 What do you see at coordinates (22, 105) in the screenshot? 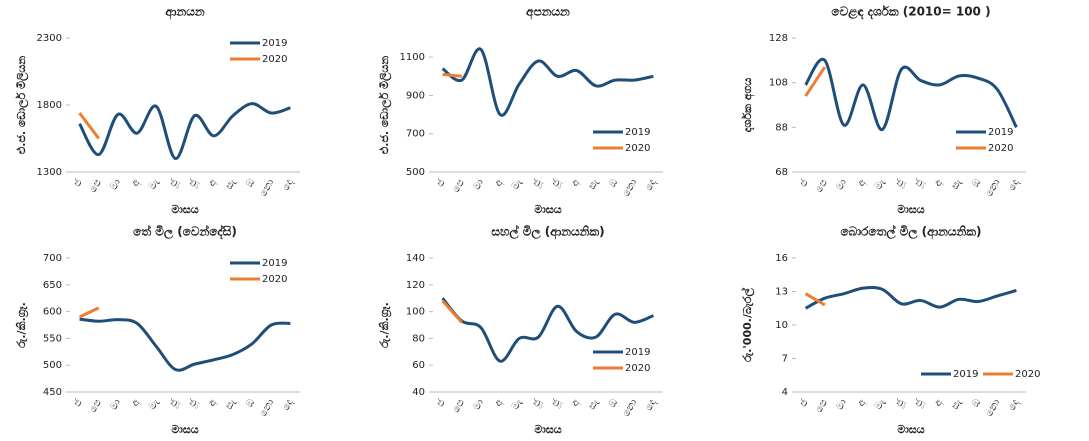
I see `y-axis-label: එ.ජ. ඩොලර් මිලියන` at bounding box center [22, 105].